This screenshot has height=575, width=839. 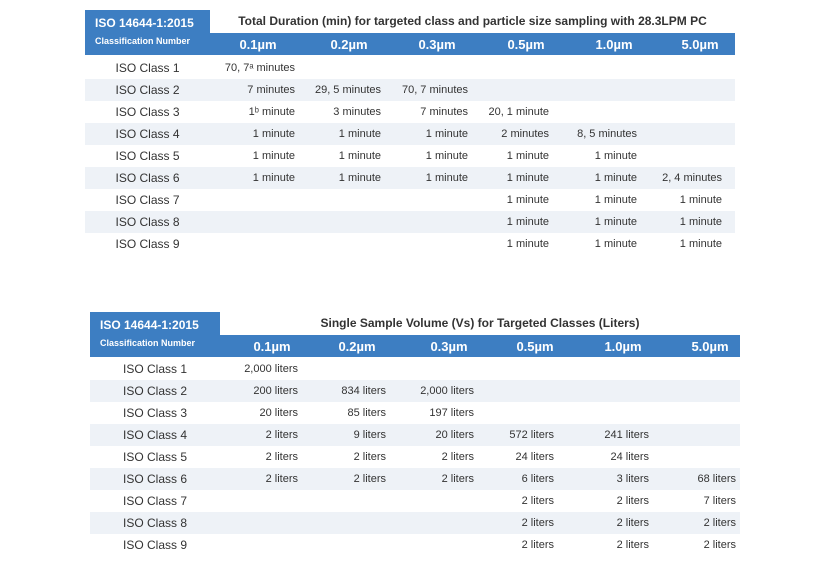 What do you see at coordinates (607, 134) in the screenshot?
I see `cell: 8, 5 minutes` at bounding box center [607, 134].